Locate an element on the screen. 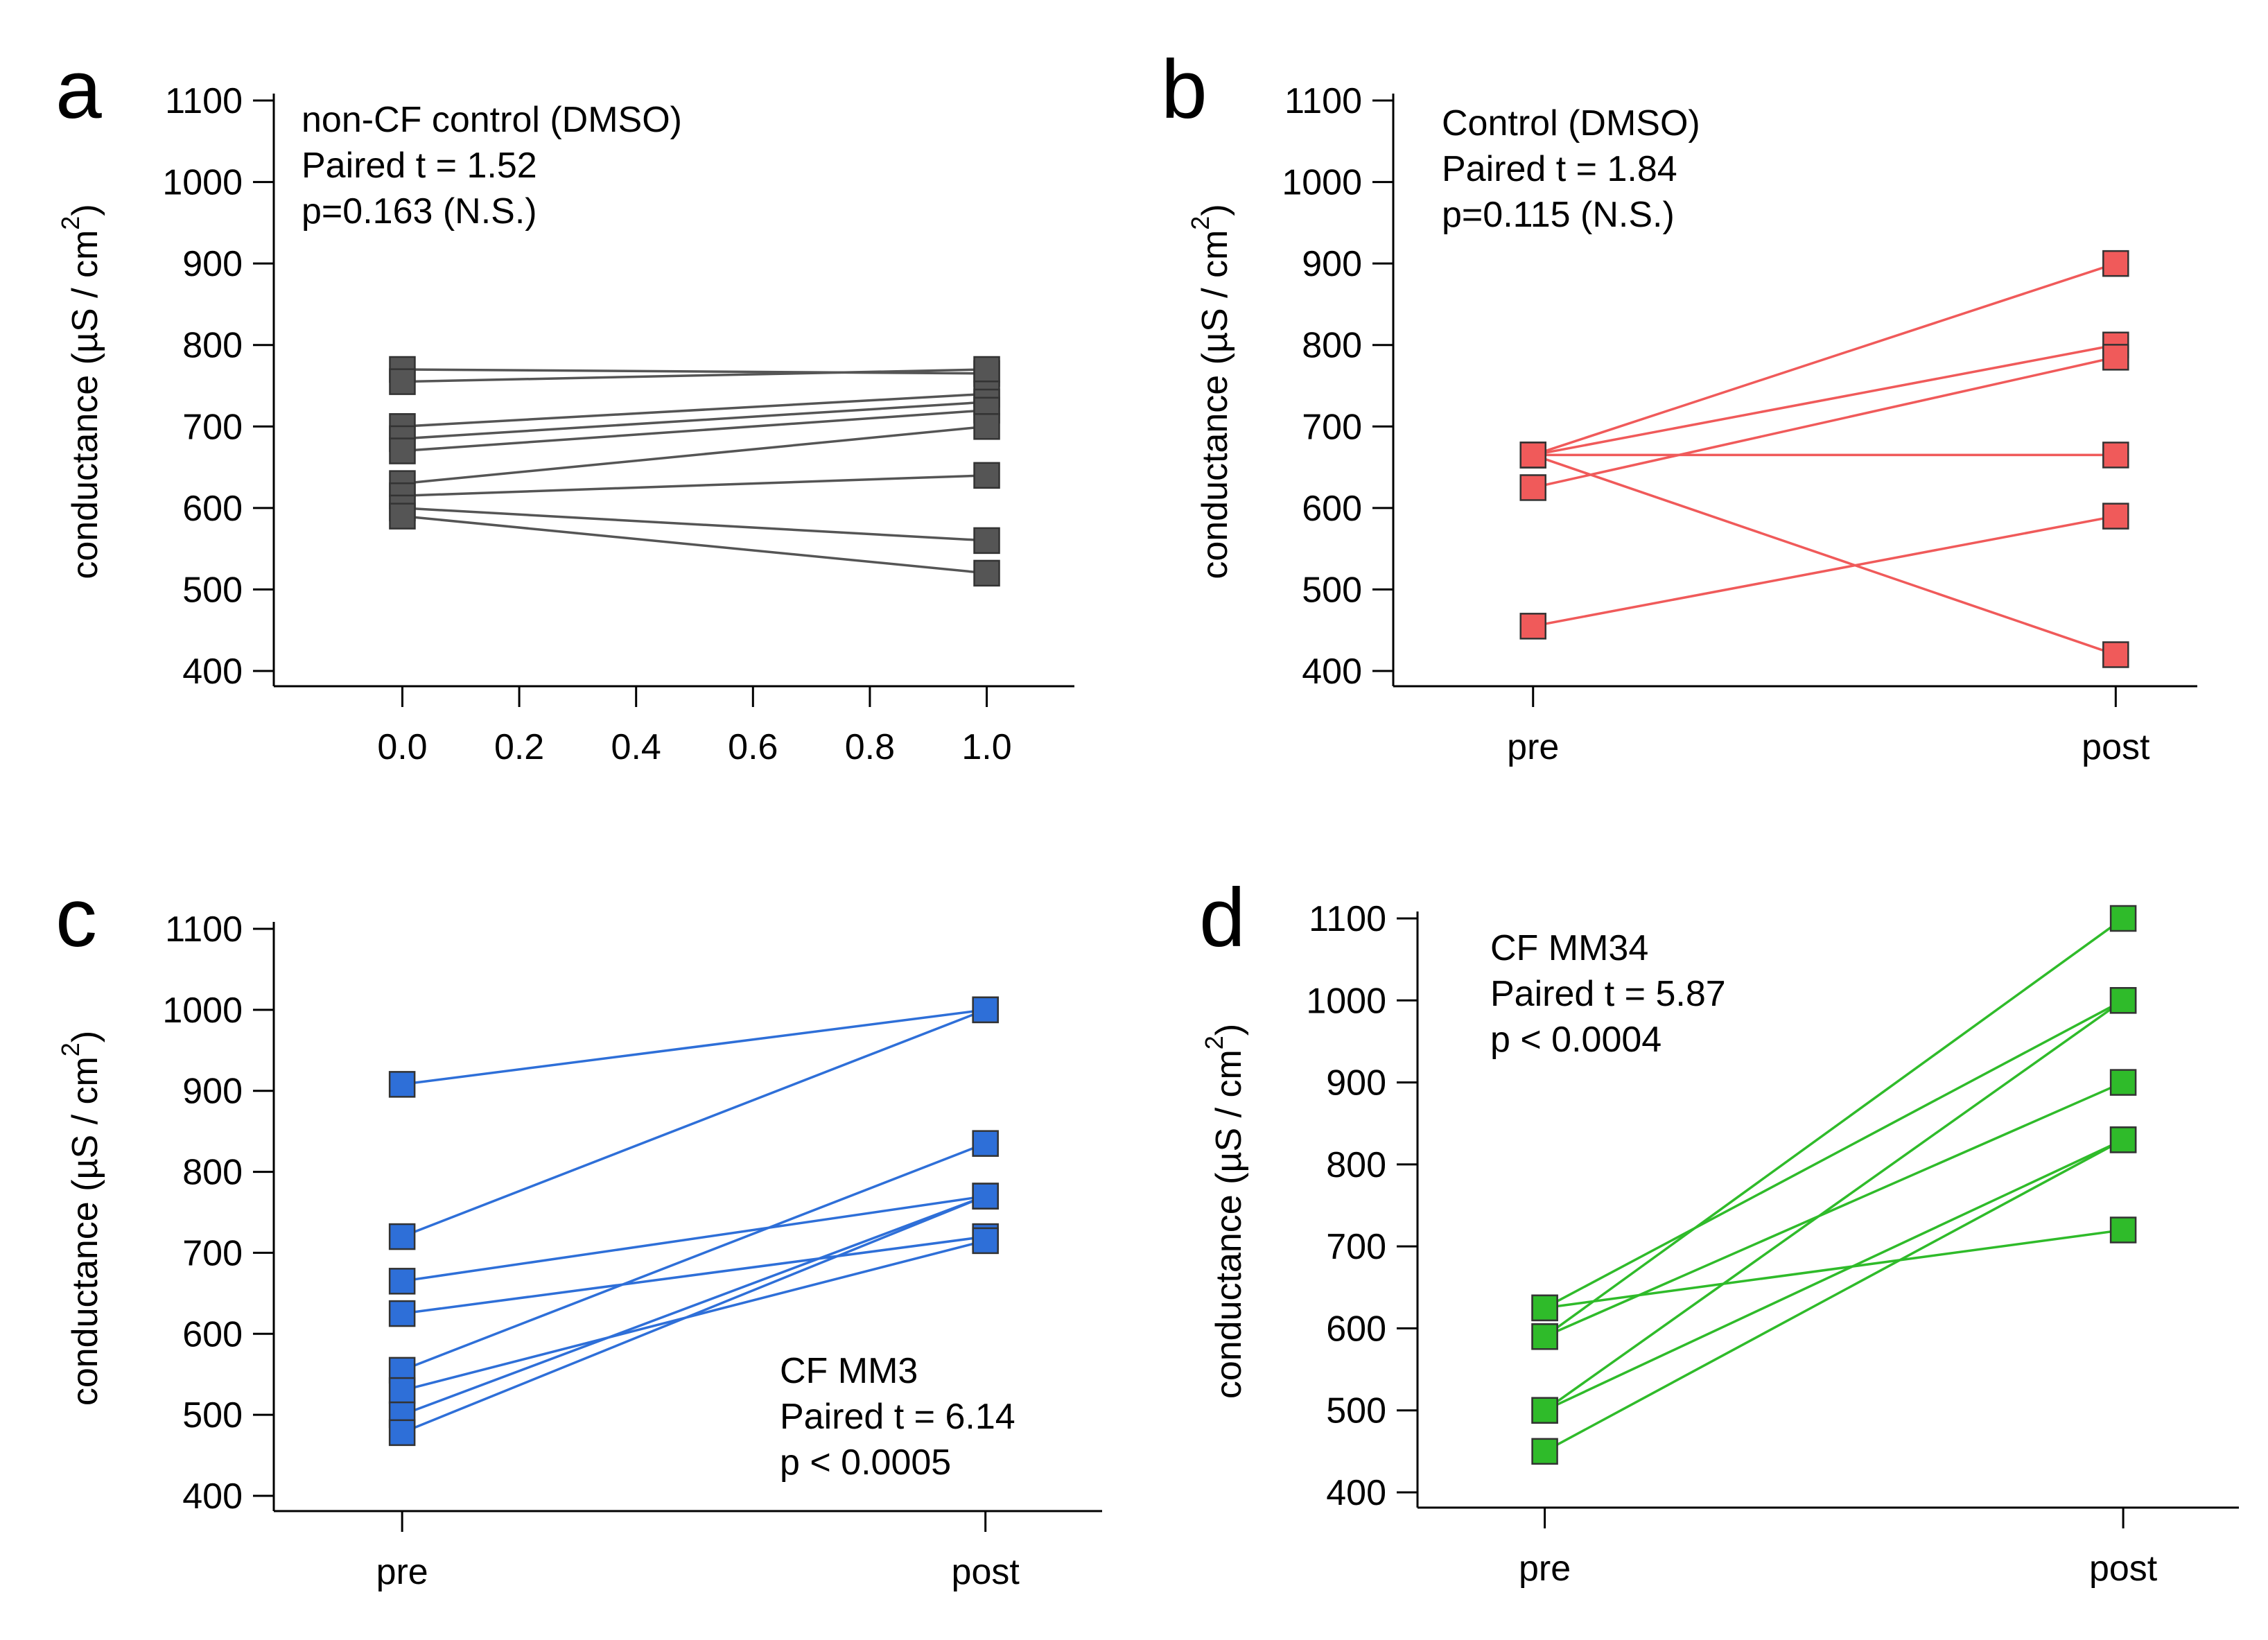 This screenshot has width=2268, height=1640. annotation-line: p < 0.0004 is located at coordinates (1575, 1040).